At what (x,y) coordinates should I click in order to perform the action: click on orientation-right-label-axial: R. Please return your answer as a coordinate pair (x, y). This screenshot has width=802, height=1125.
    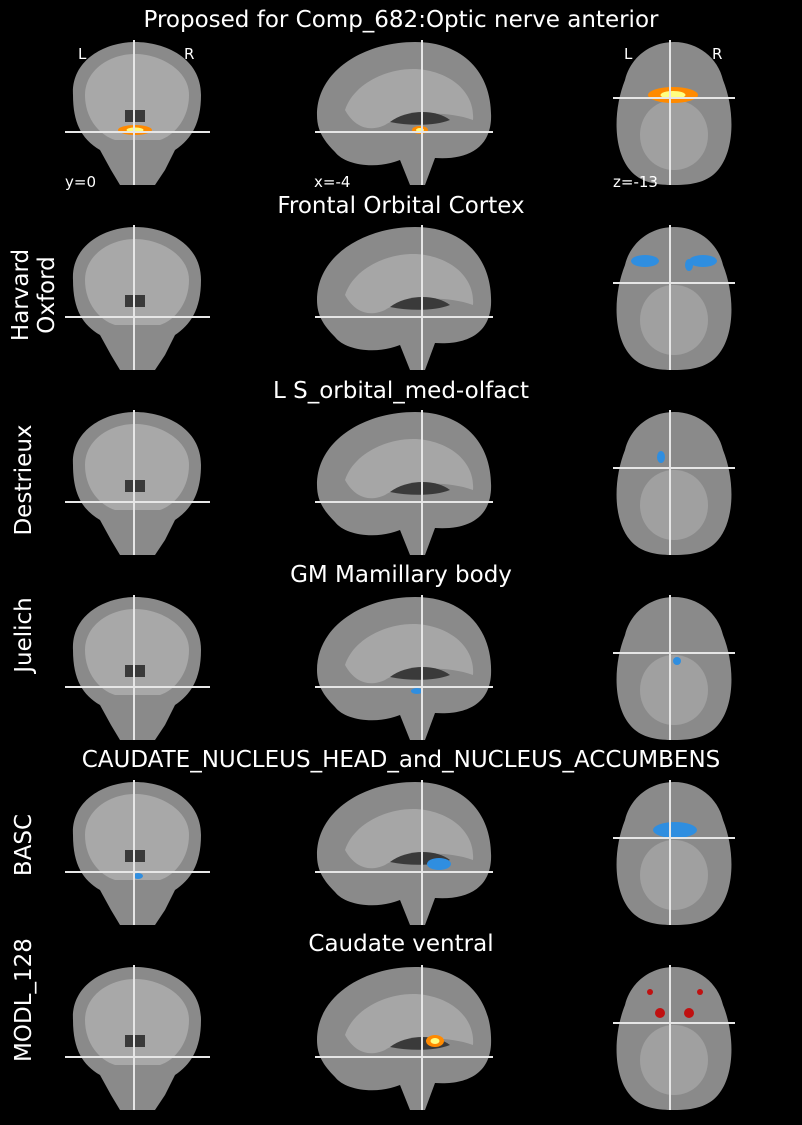
    Looking at the image, I should click on (717, 54).